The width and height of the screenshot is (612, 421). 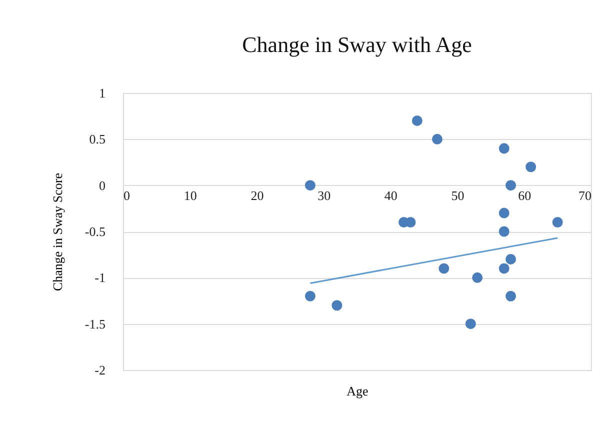 I want to click on y-tick-label: -2, so click(x=100, y=370).